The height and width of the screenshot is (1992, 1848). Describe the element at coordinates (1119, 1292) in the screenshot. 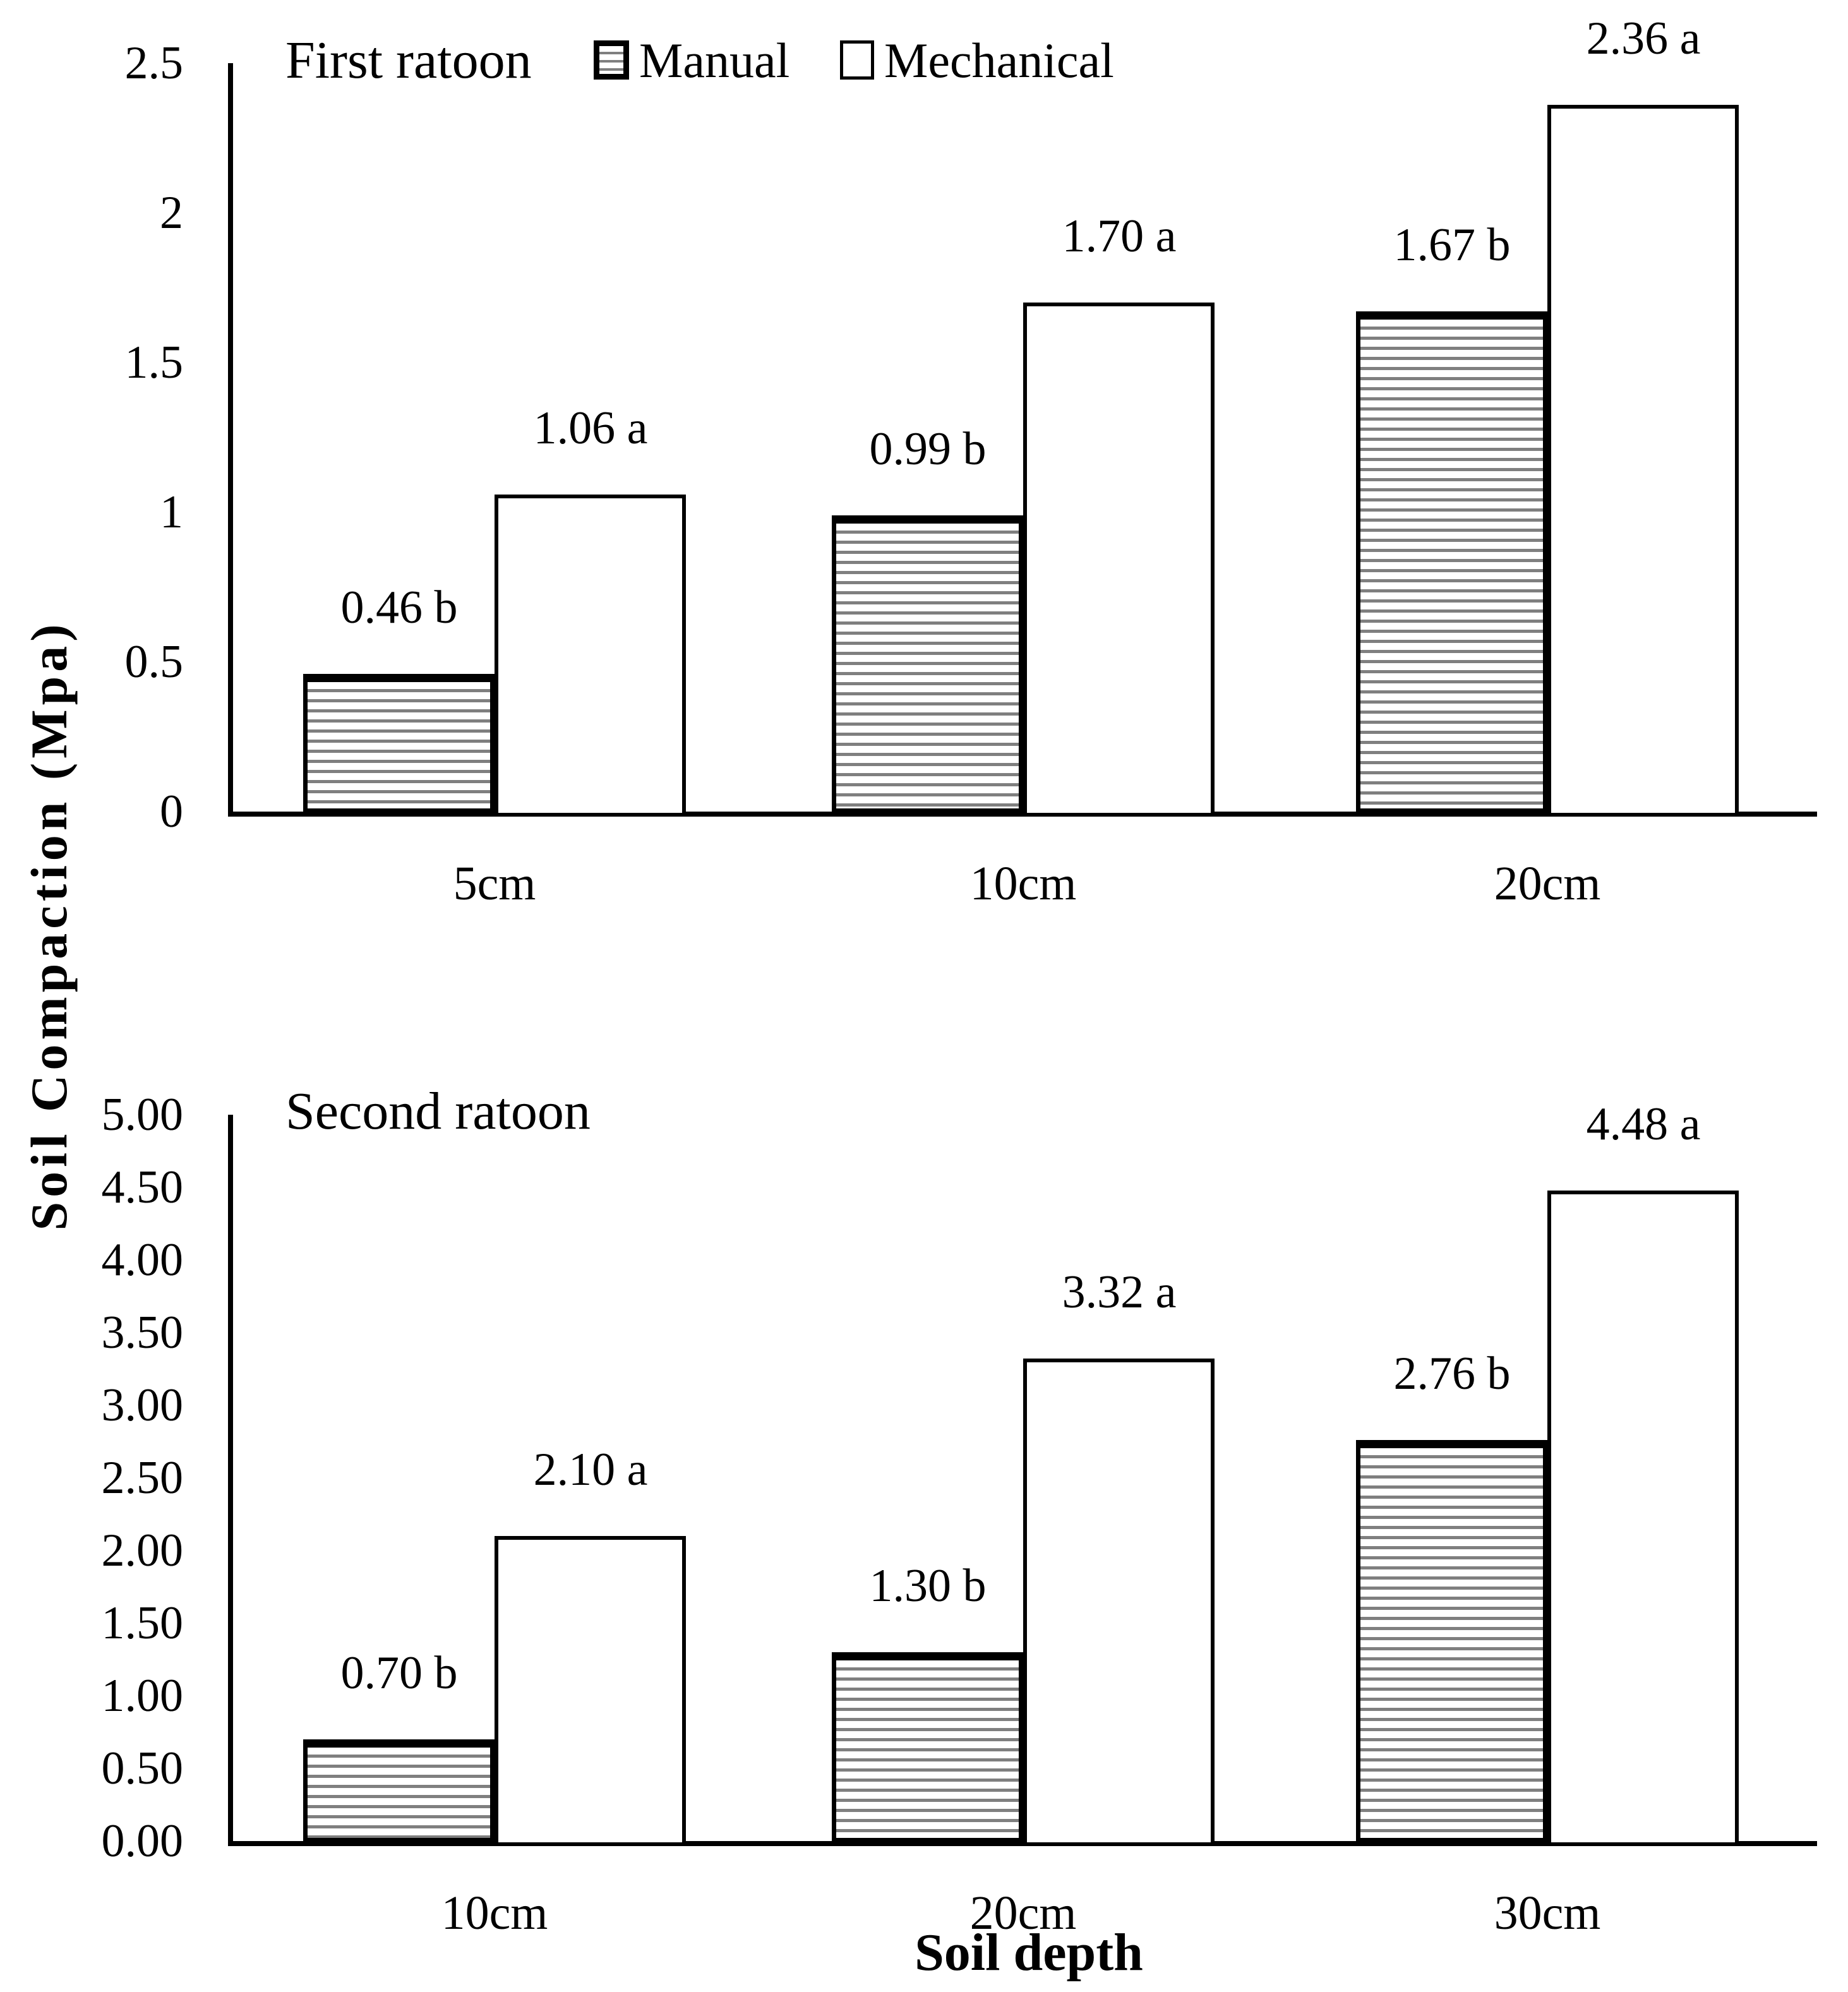

I see `bar-value-label: 3.32 a` at that location.